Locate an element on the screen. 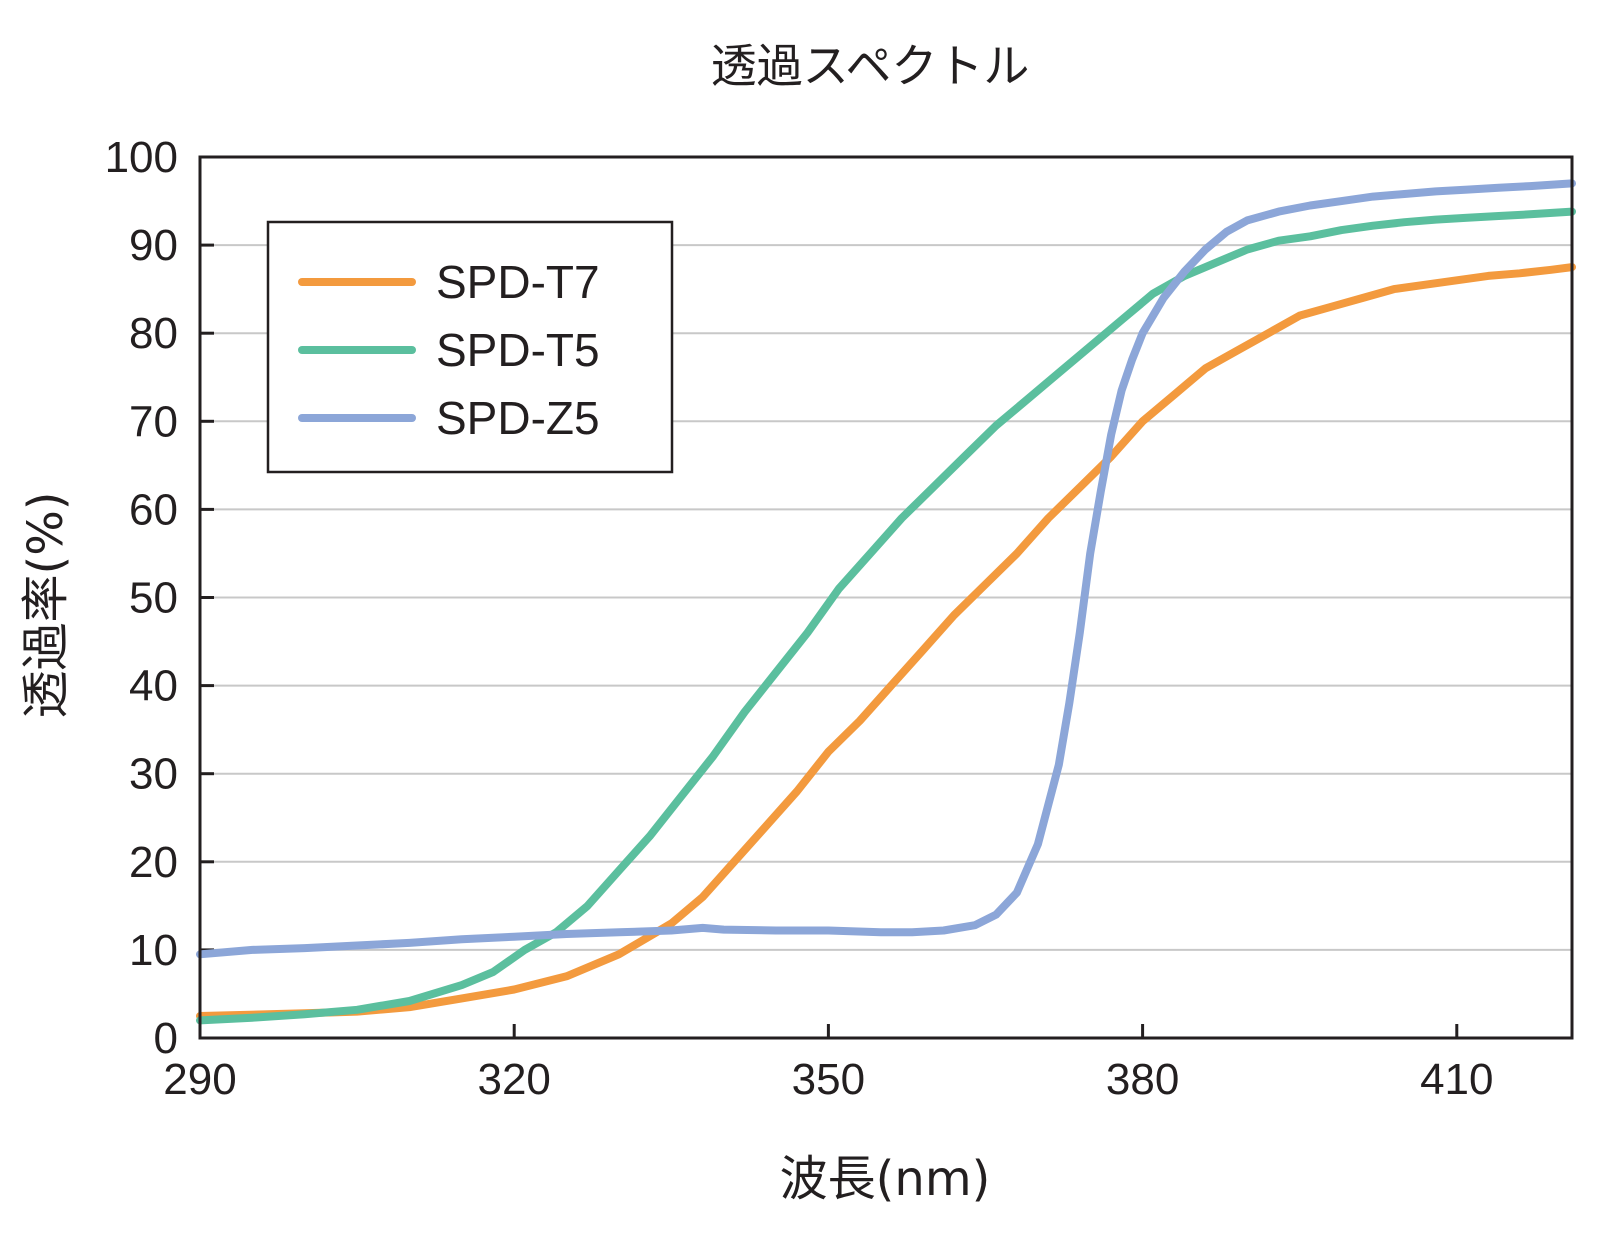 This screenshot has width=1600, height=1250. chart-title: 透過スペクトル is located at coordinates (870, 66).